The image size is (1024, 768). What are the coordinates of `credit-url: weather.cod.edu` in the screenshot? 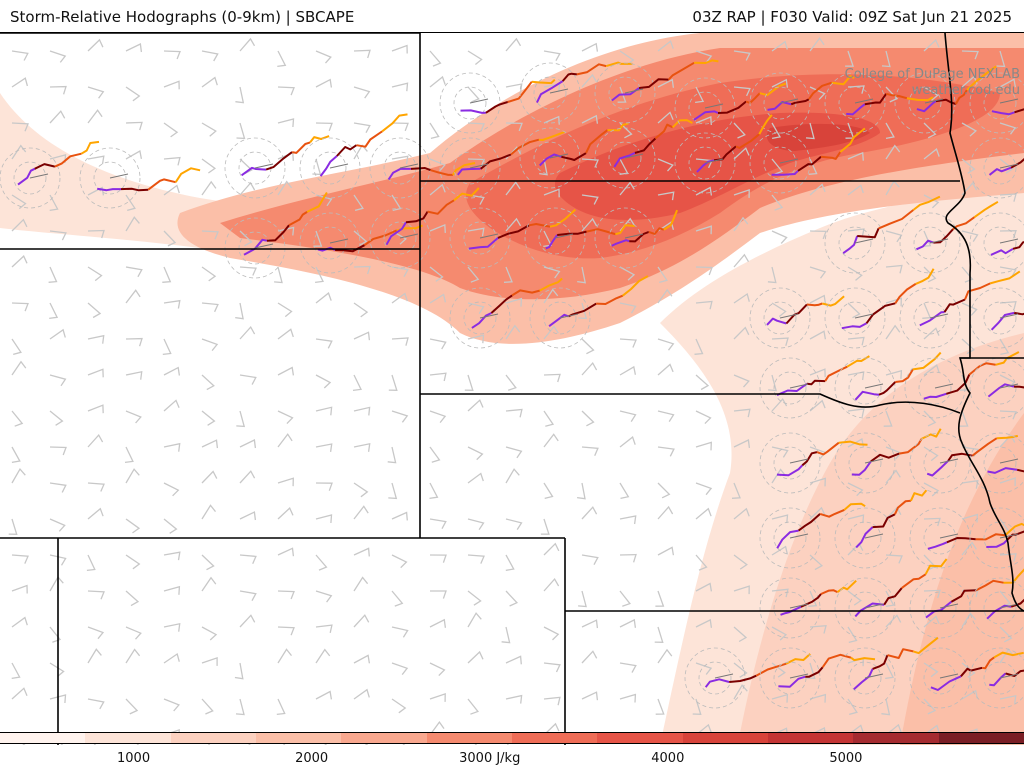 It's located at (965, 90).